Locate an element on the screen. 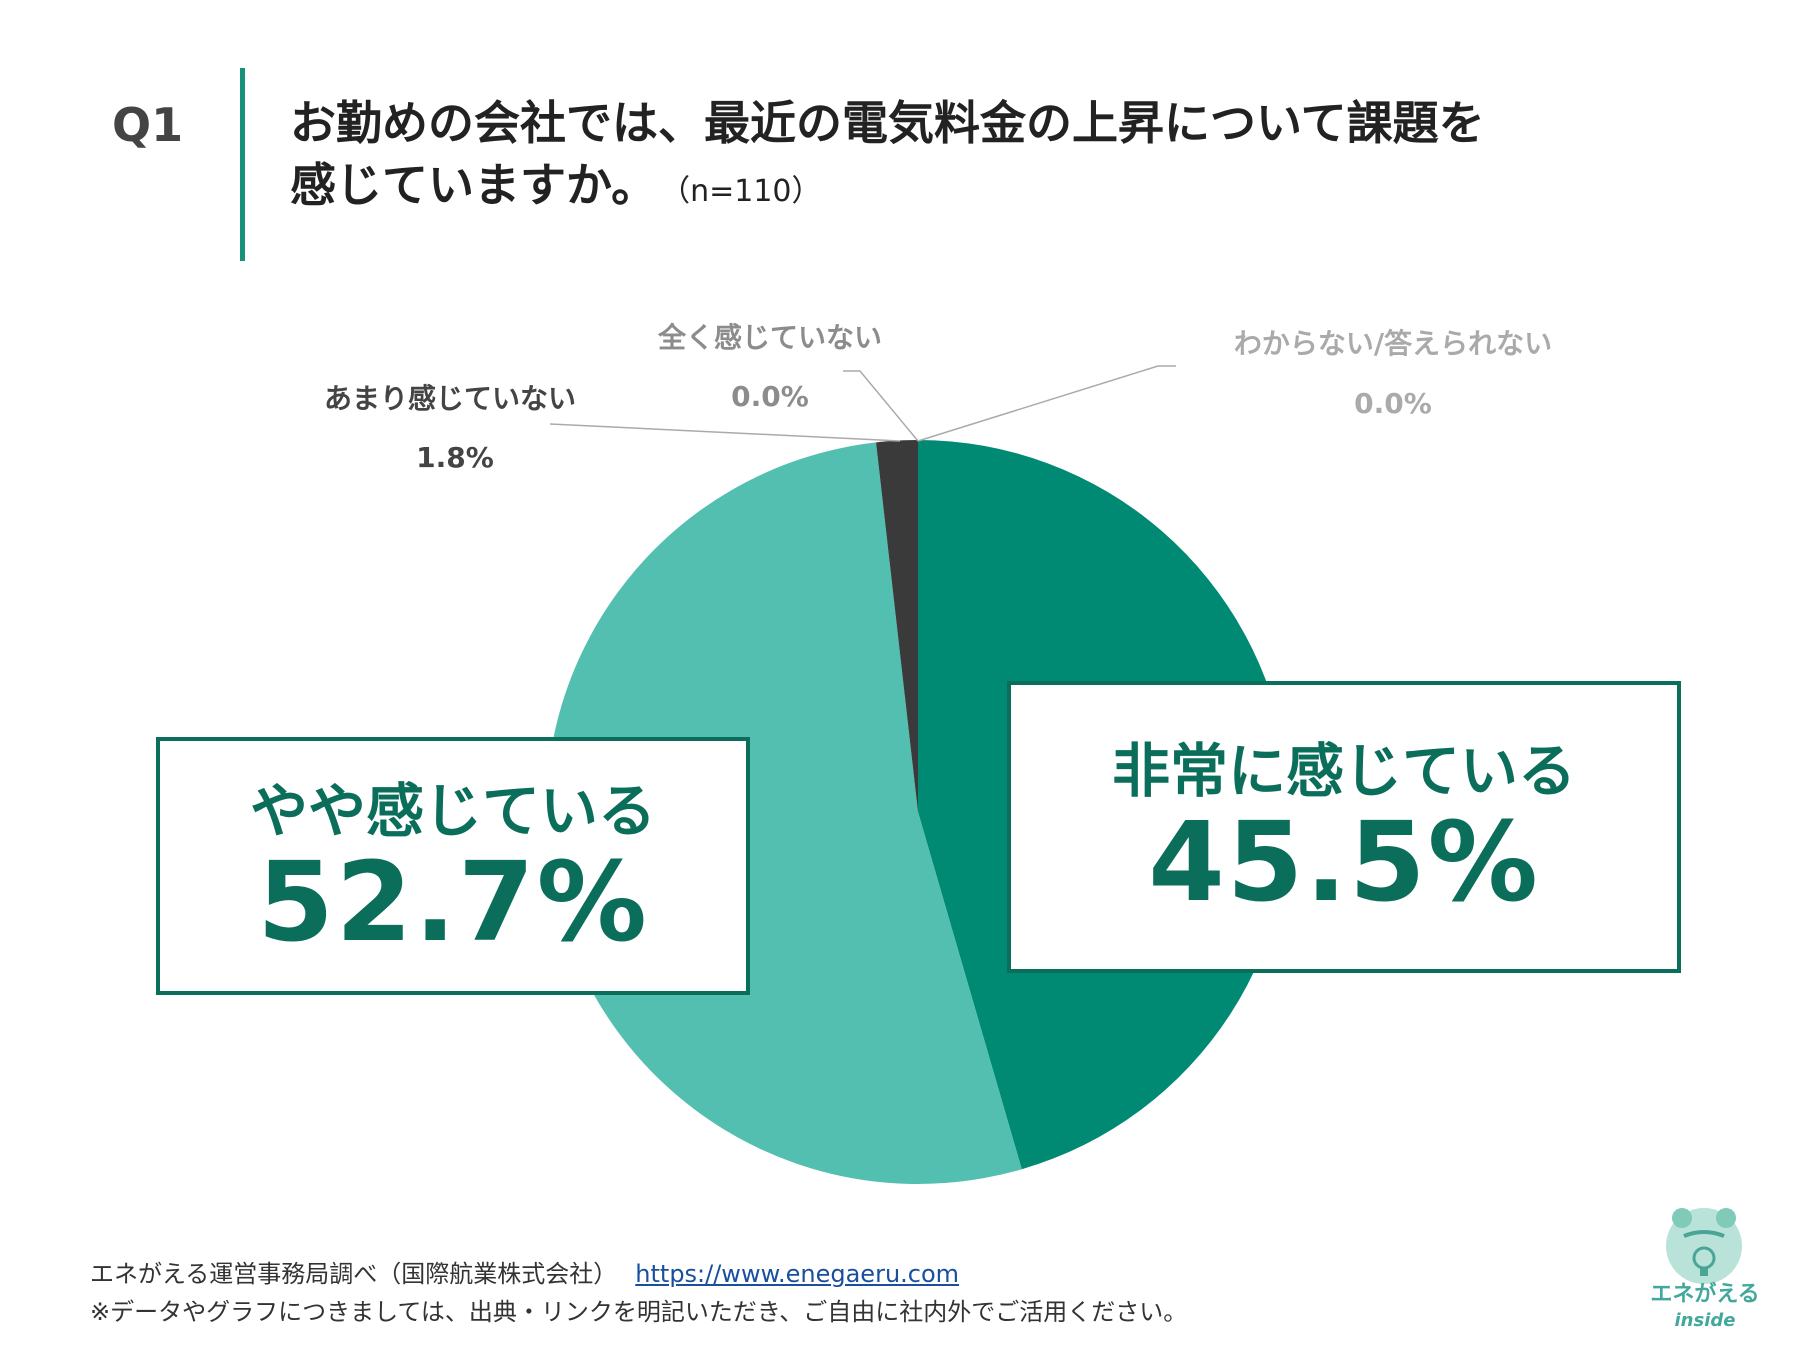 This screenshot has height=1350, width=1800. leader-line-amari is located at coordinates (725, 432).